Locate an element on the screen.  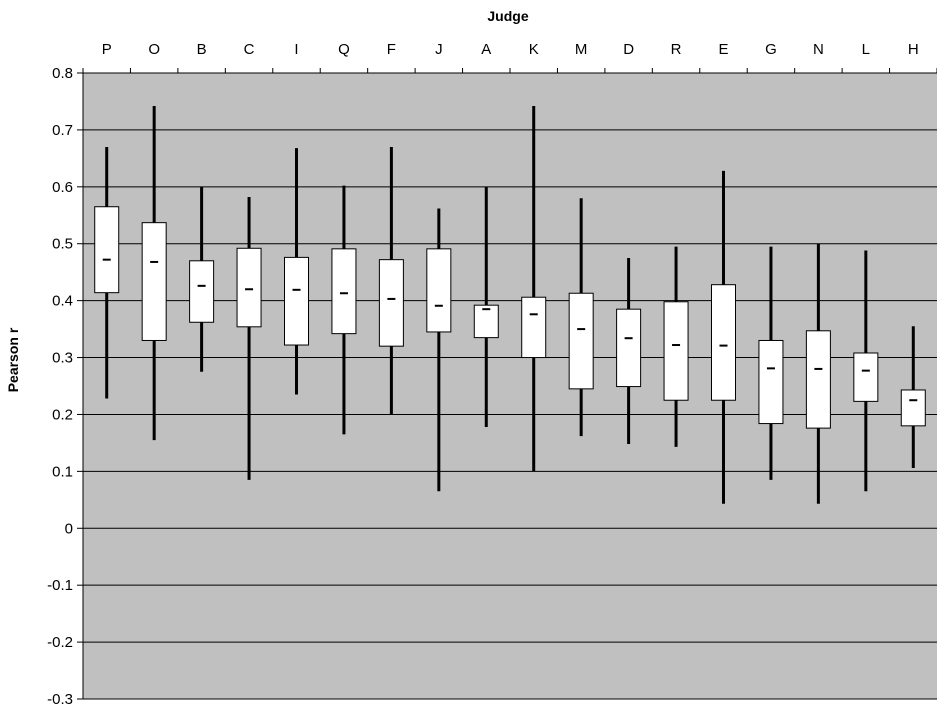
box-P is located at coordinates (107, 250).